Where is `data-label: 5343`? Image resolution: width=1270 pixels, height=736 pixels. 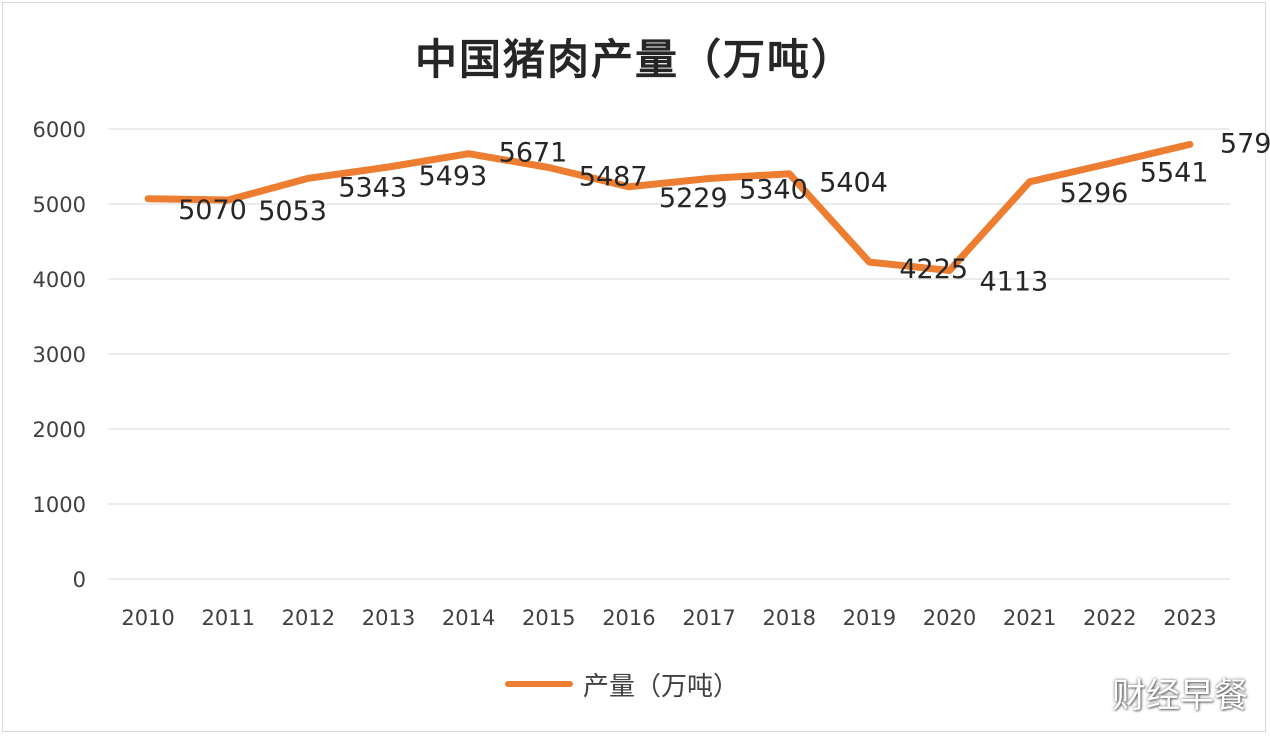 data-label: 5343 is located at coordinates (372, 187).